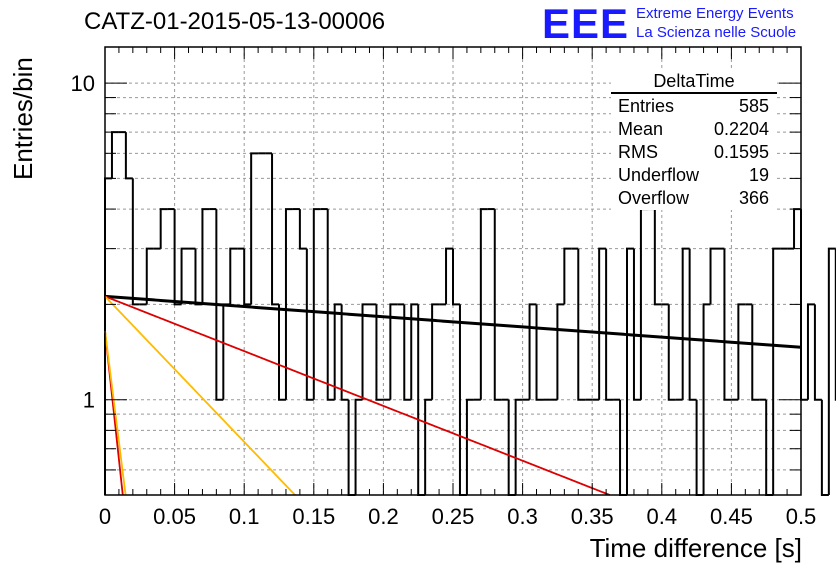 The image size is (836, 572). Describe the element at coordinates (453, 321) in the screenshot. I see `fit-curve-black` at that location.